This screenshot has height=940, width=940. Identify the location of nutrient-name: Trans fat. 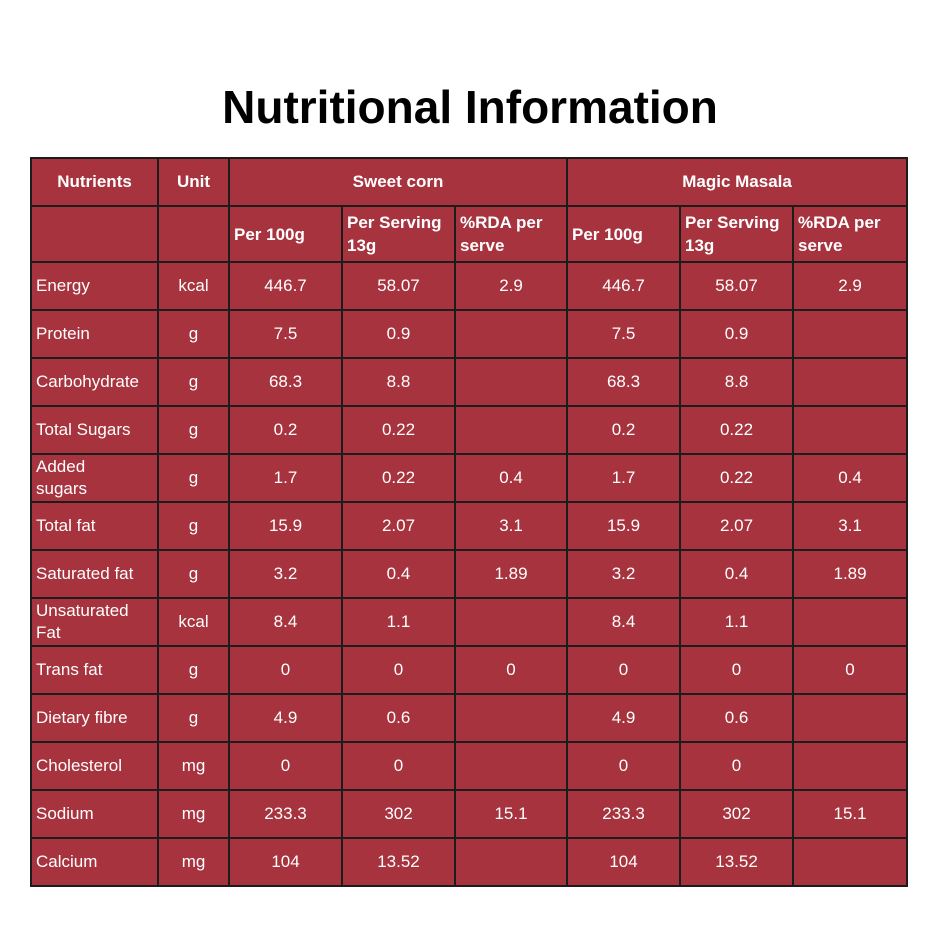
(94, 670).